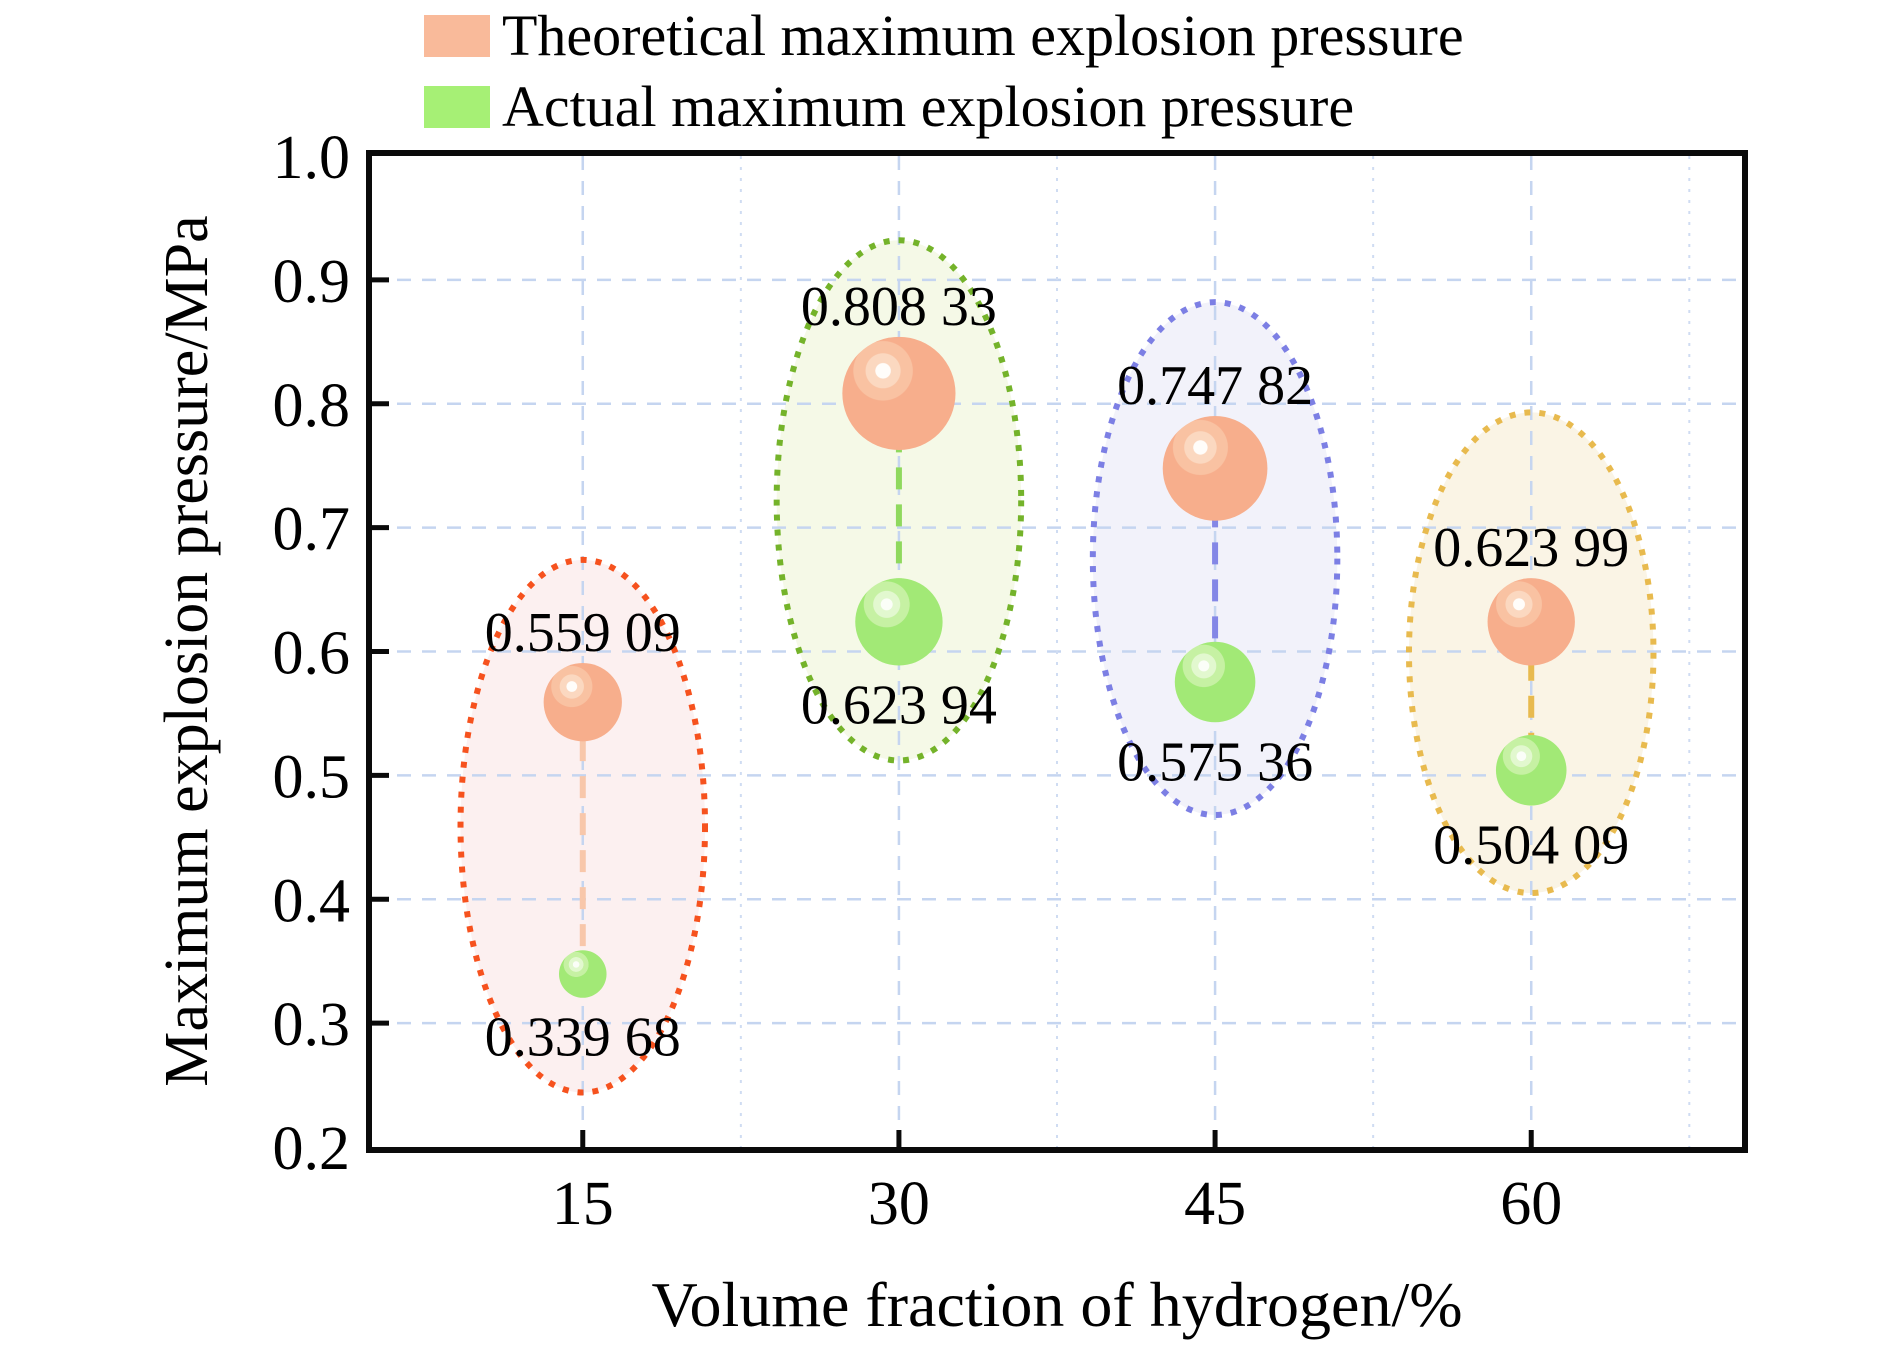 This screenshot has width=1890, height=1349. I want to click on value-label-theoretical-45: 0.747 82, so click(1215, 386).